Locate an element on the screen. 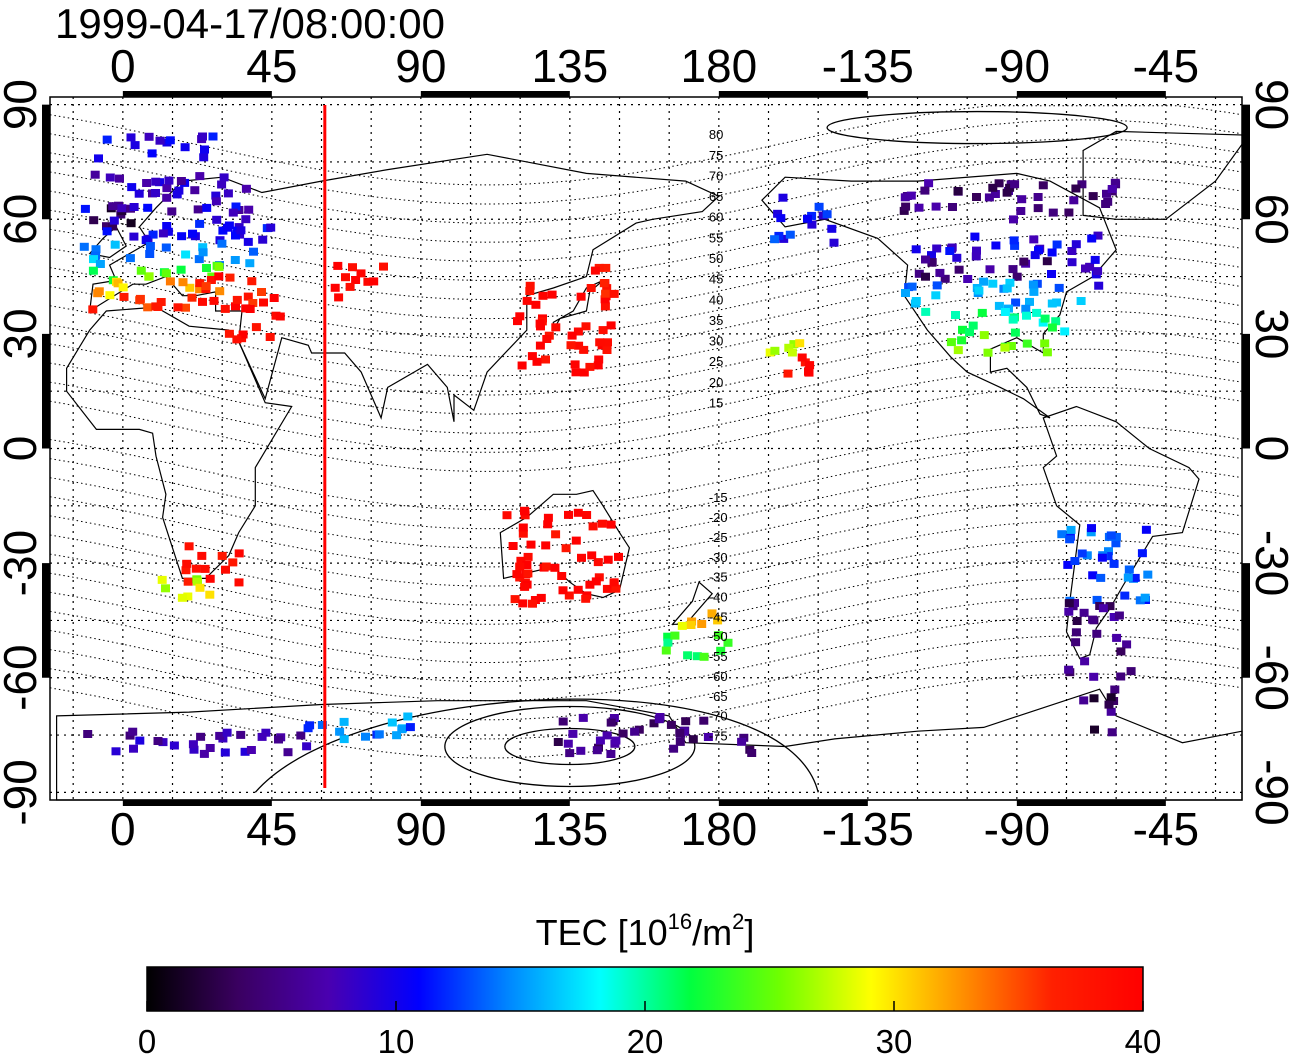  coastline-british-isles is located at coordinates (107, 242).